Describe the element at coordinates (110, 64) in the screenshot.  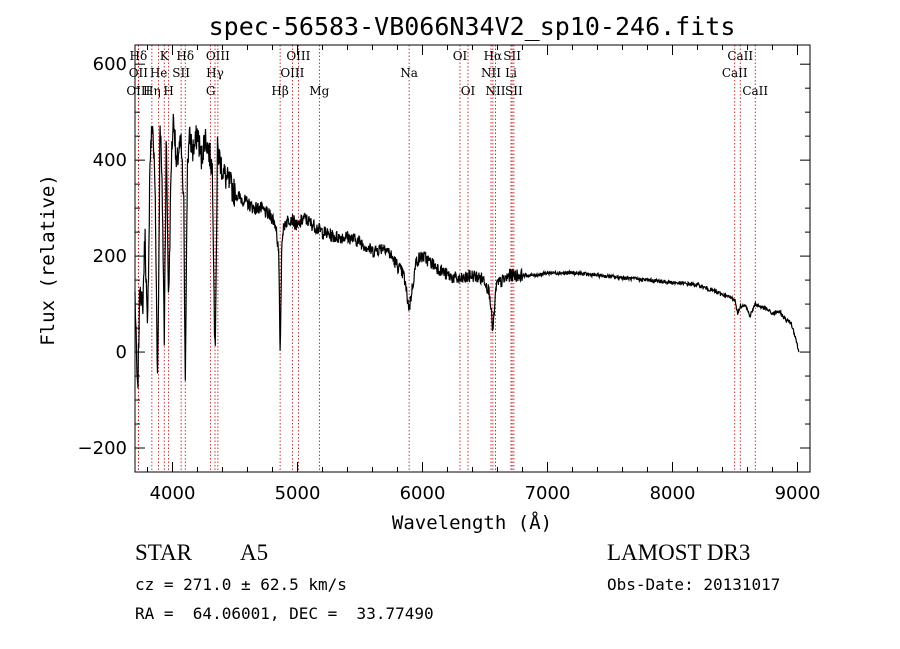
I see `y-tick-label: 600` at that location.